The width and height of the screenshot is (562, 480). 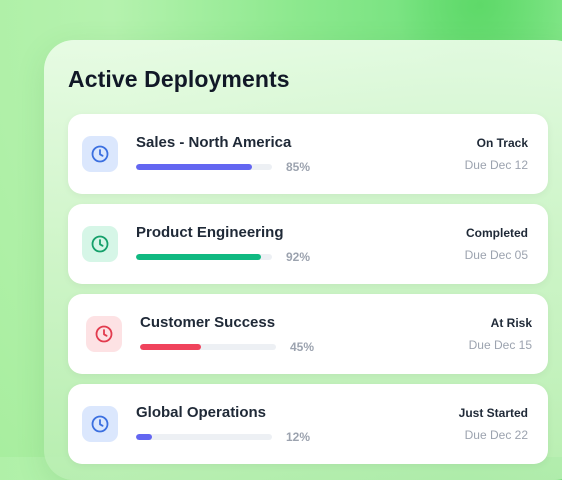 What do you see at coordinates (179, 79) in the screenshot?
I see `panel-title: Active Deployments` at bounding box center [179, 79].